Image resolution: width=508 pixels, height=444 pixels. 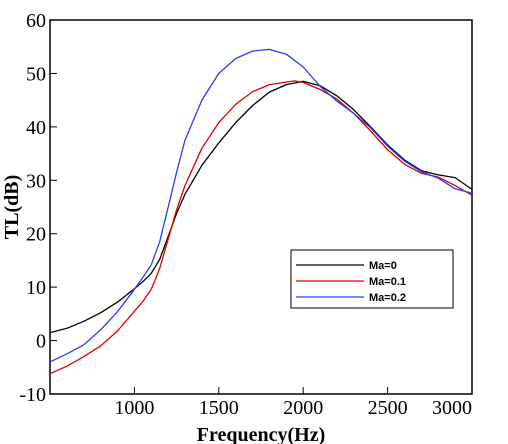 What do you see at coordinates (219, 408) in the screenshot?
I see `x-tick-label: 1500` at bounding box center [219, 408].